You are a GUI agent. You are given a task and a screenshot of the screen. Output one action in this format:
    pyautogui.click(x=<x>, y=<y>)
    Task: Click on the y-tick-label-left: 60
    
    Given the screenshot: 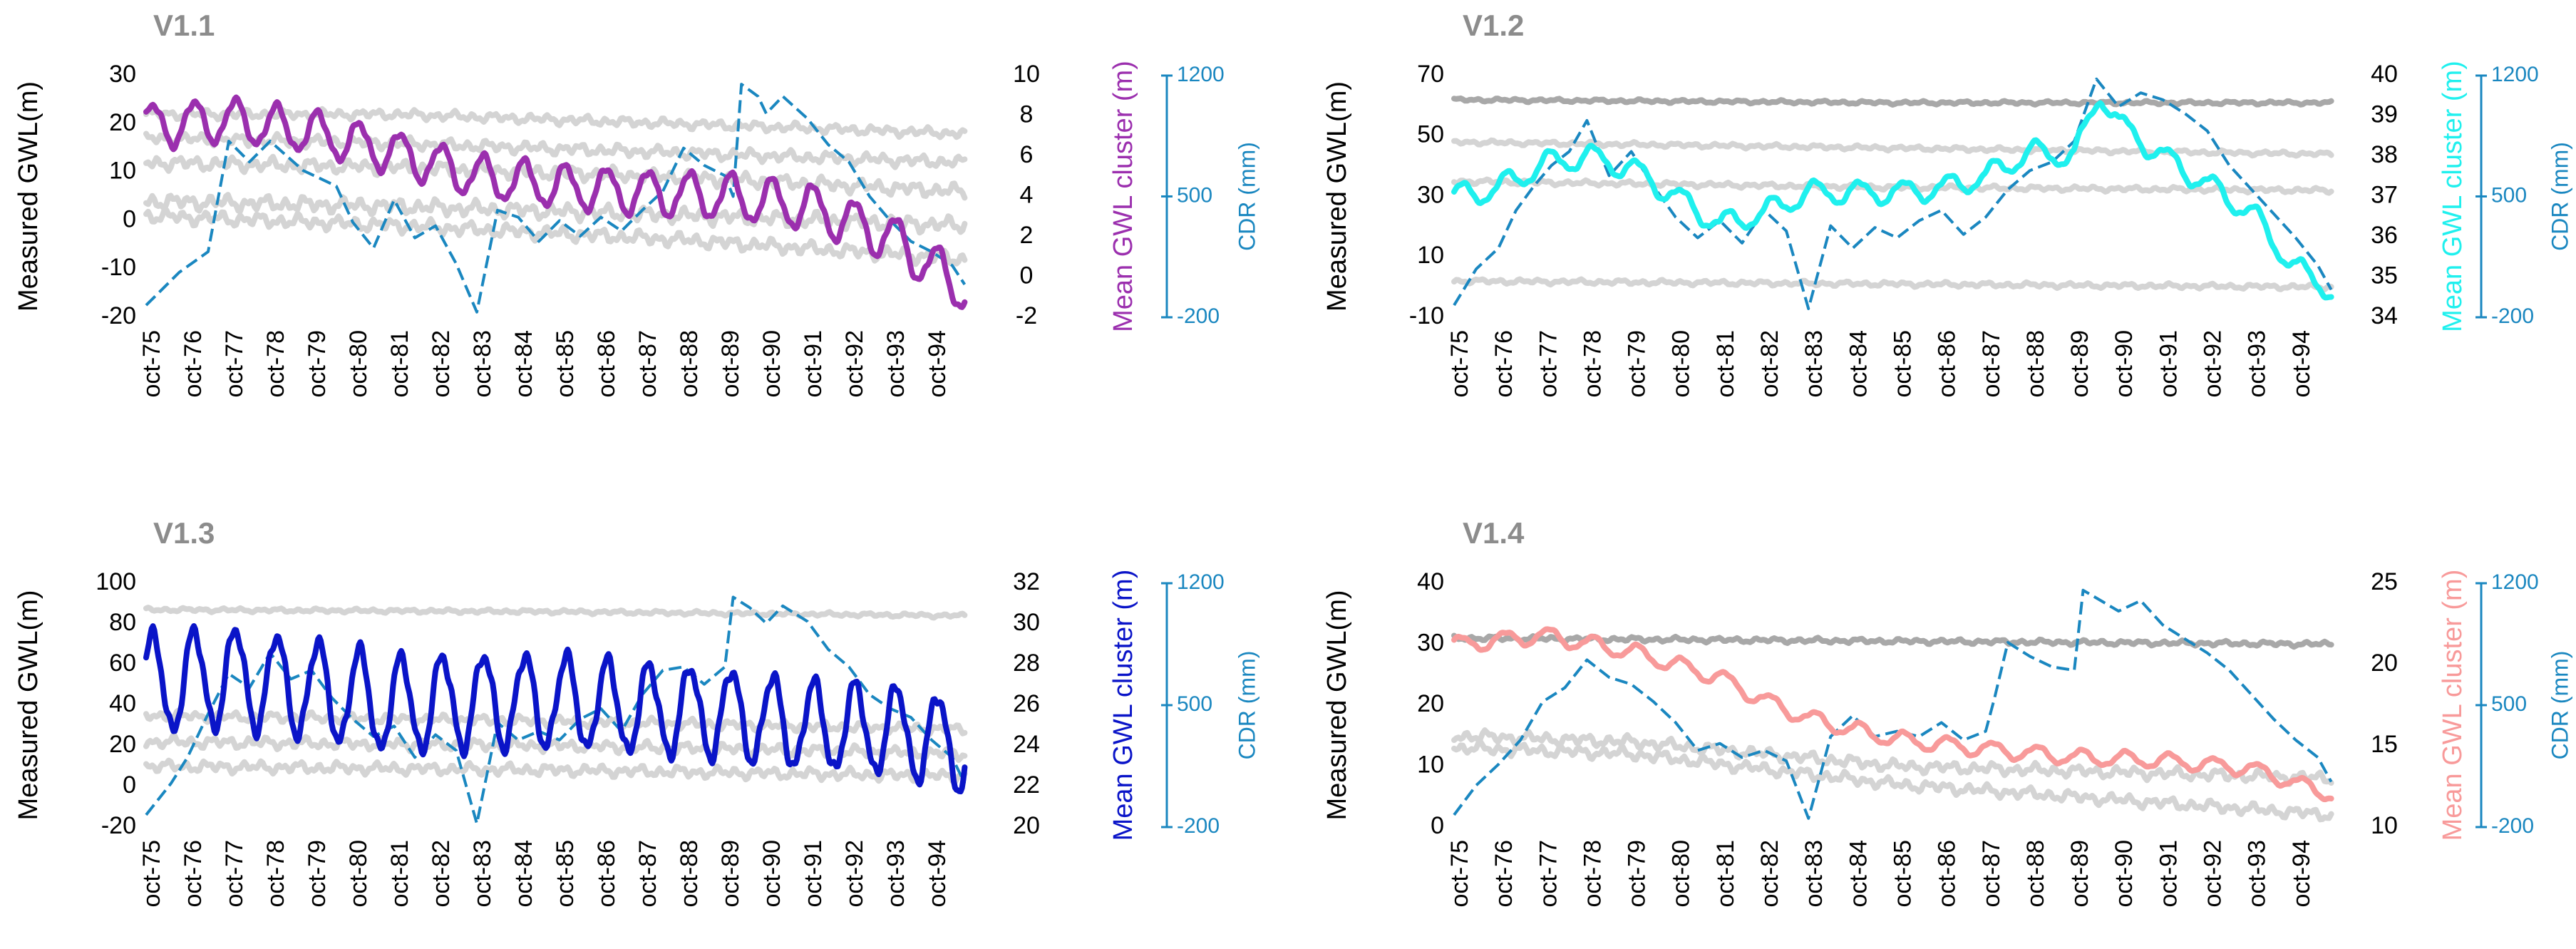 What is the action you would take?
    pyautogui.click(x=122, y=663)
    